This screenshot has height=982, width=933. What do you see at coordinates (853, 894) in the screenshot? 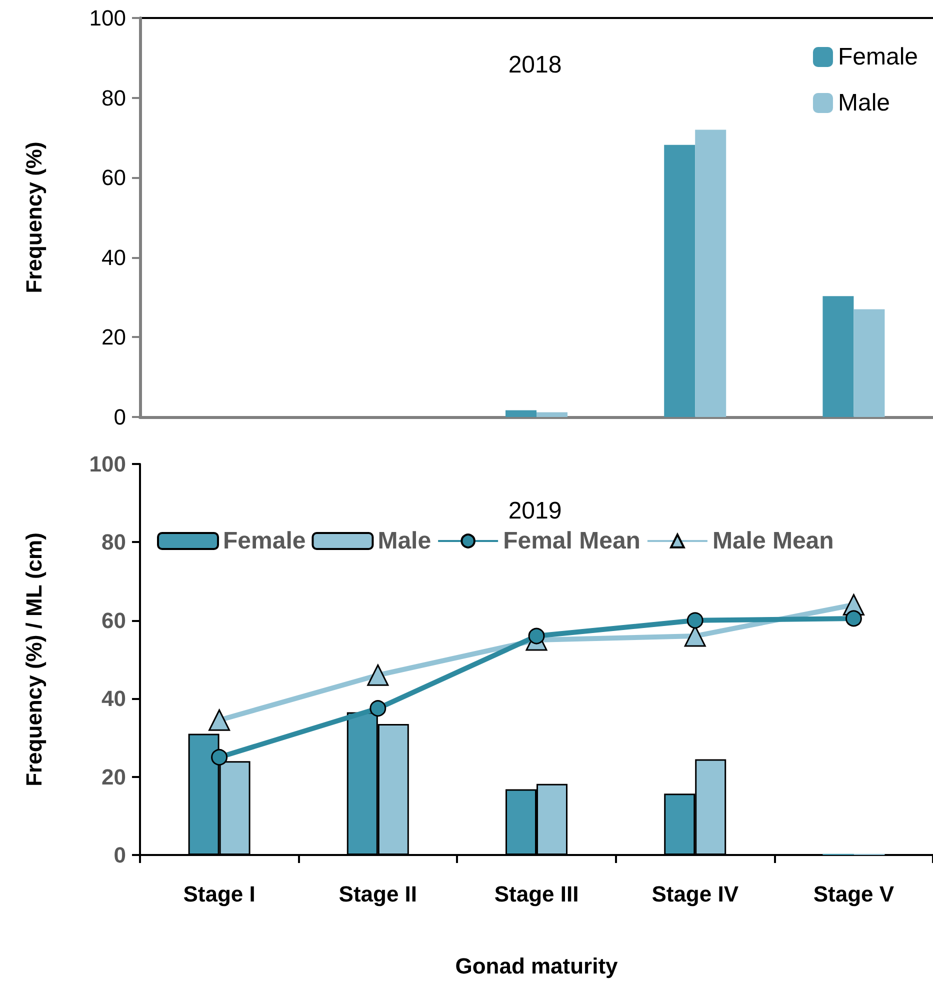
I see `x-tick-label: Stage V` at bounding box center [853, 894].